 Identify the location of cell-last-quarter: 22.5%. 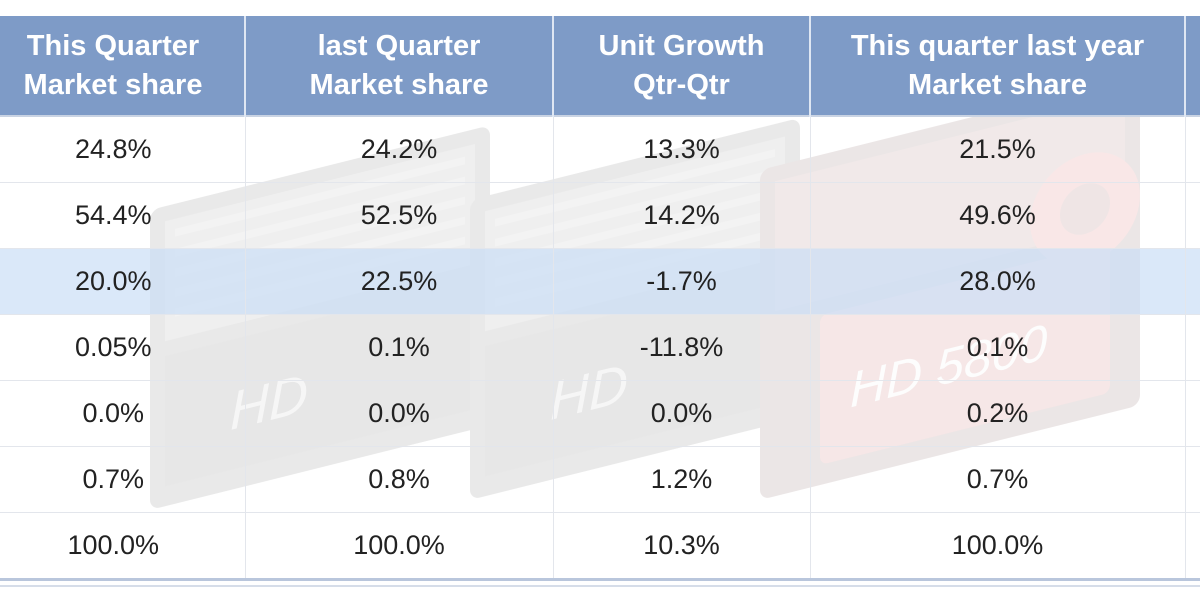
(399, 281).